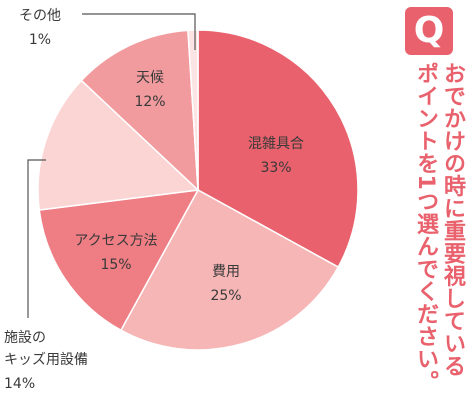 Image resolution: width=470 pixels, height=403 pixels. What do you see at coordinates (46, 360) in the screenshot?
I see `label-kids-name-line2: キッズ用設備` at bounding box center [46, 360].